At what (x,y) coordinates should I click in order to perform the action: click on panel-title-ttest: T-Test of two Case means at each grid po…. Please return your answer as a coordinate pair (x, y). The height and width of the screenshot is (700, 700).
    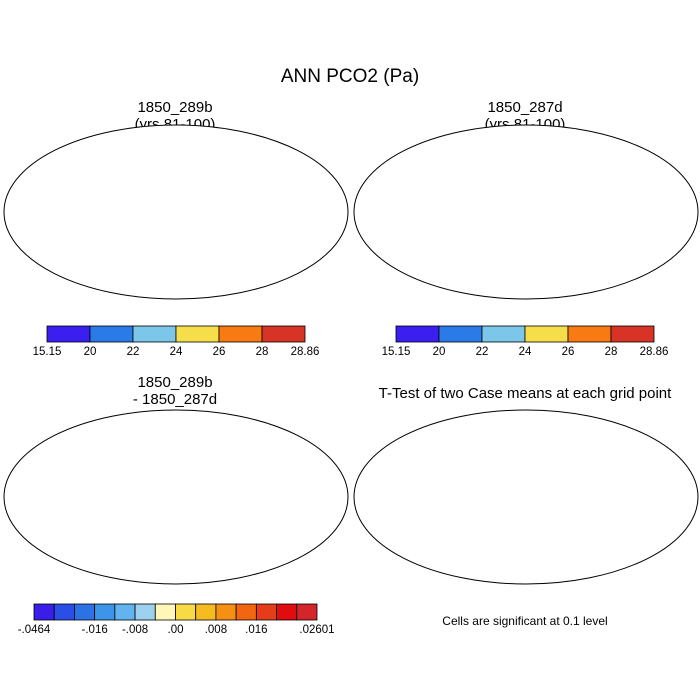
    Looking at the image, I should click on (520, 393).